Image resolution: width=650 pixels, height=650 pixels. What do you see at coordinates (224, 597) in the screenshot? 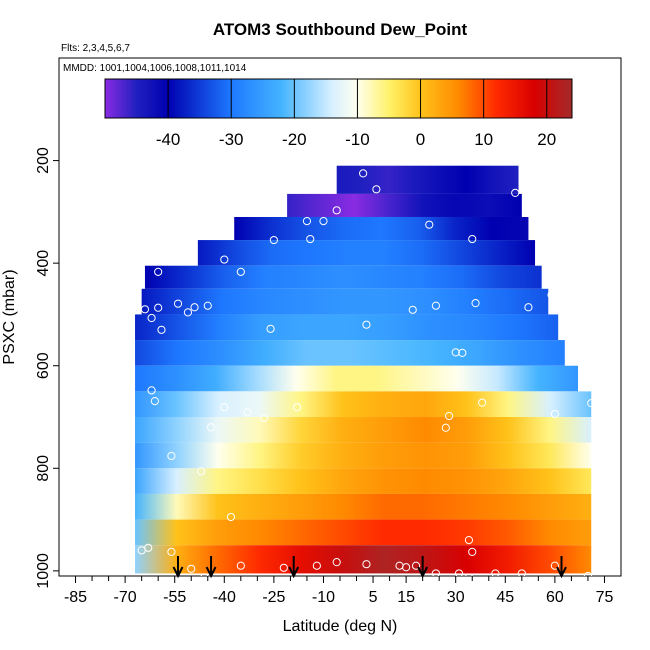
I see `x-tick-label: -40` at bounding box center [224, 597].